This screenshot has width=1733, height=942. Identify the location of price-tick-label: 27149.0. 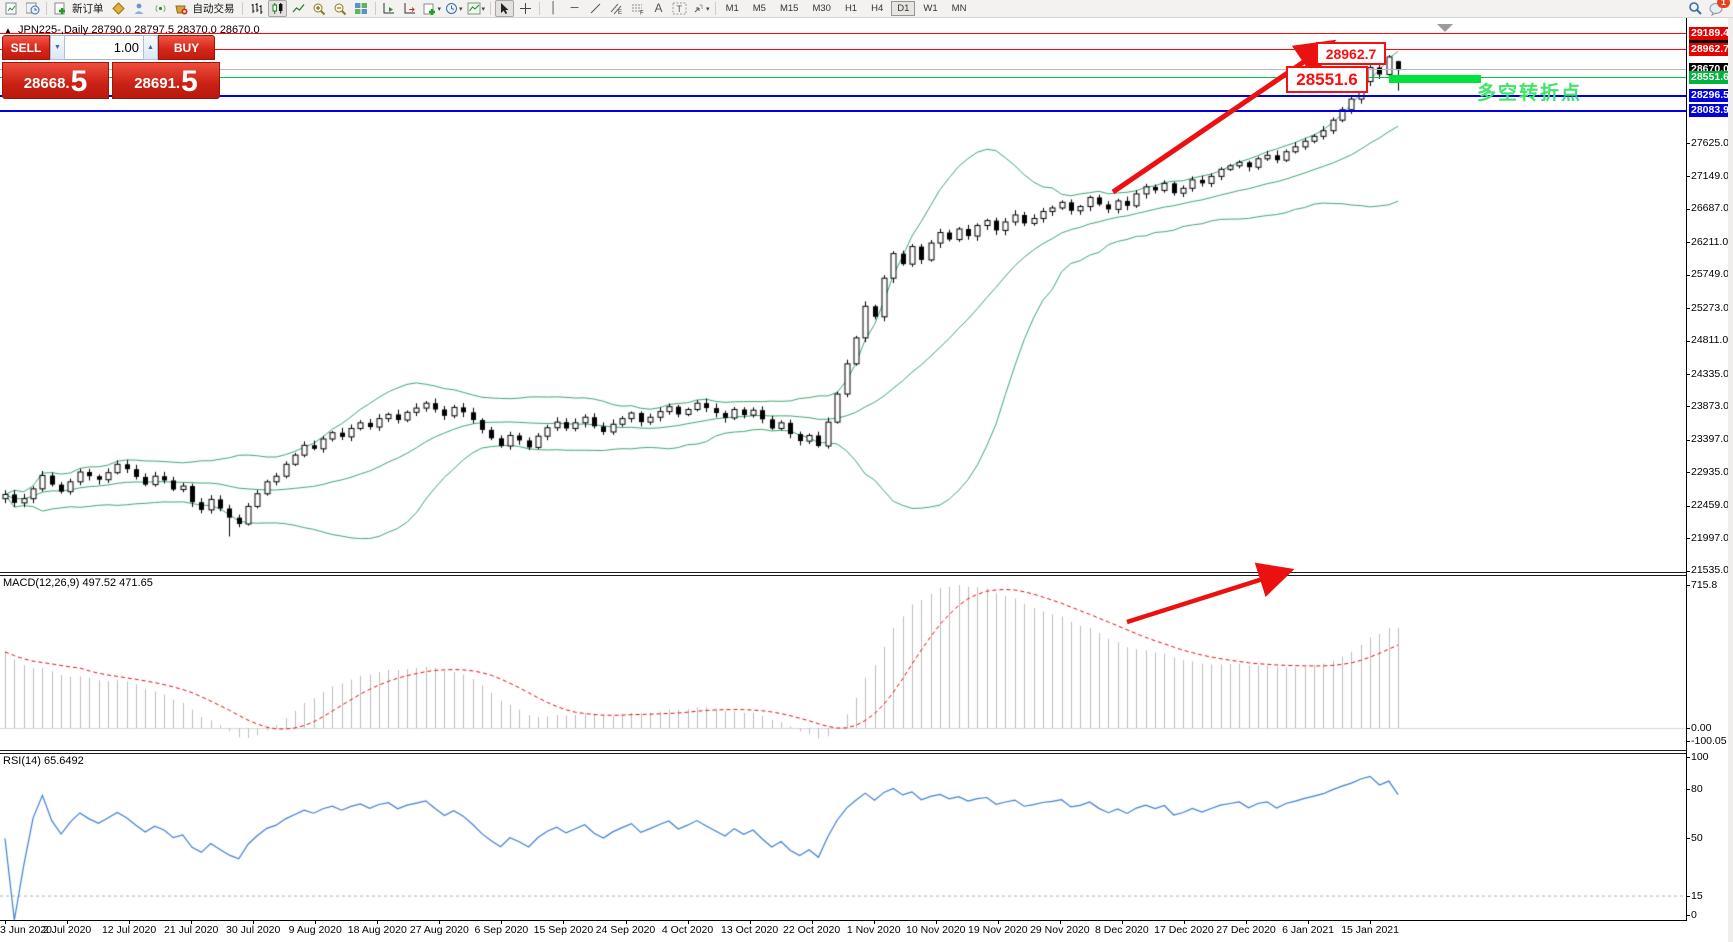
(1710, 175).